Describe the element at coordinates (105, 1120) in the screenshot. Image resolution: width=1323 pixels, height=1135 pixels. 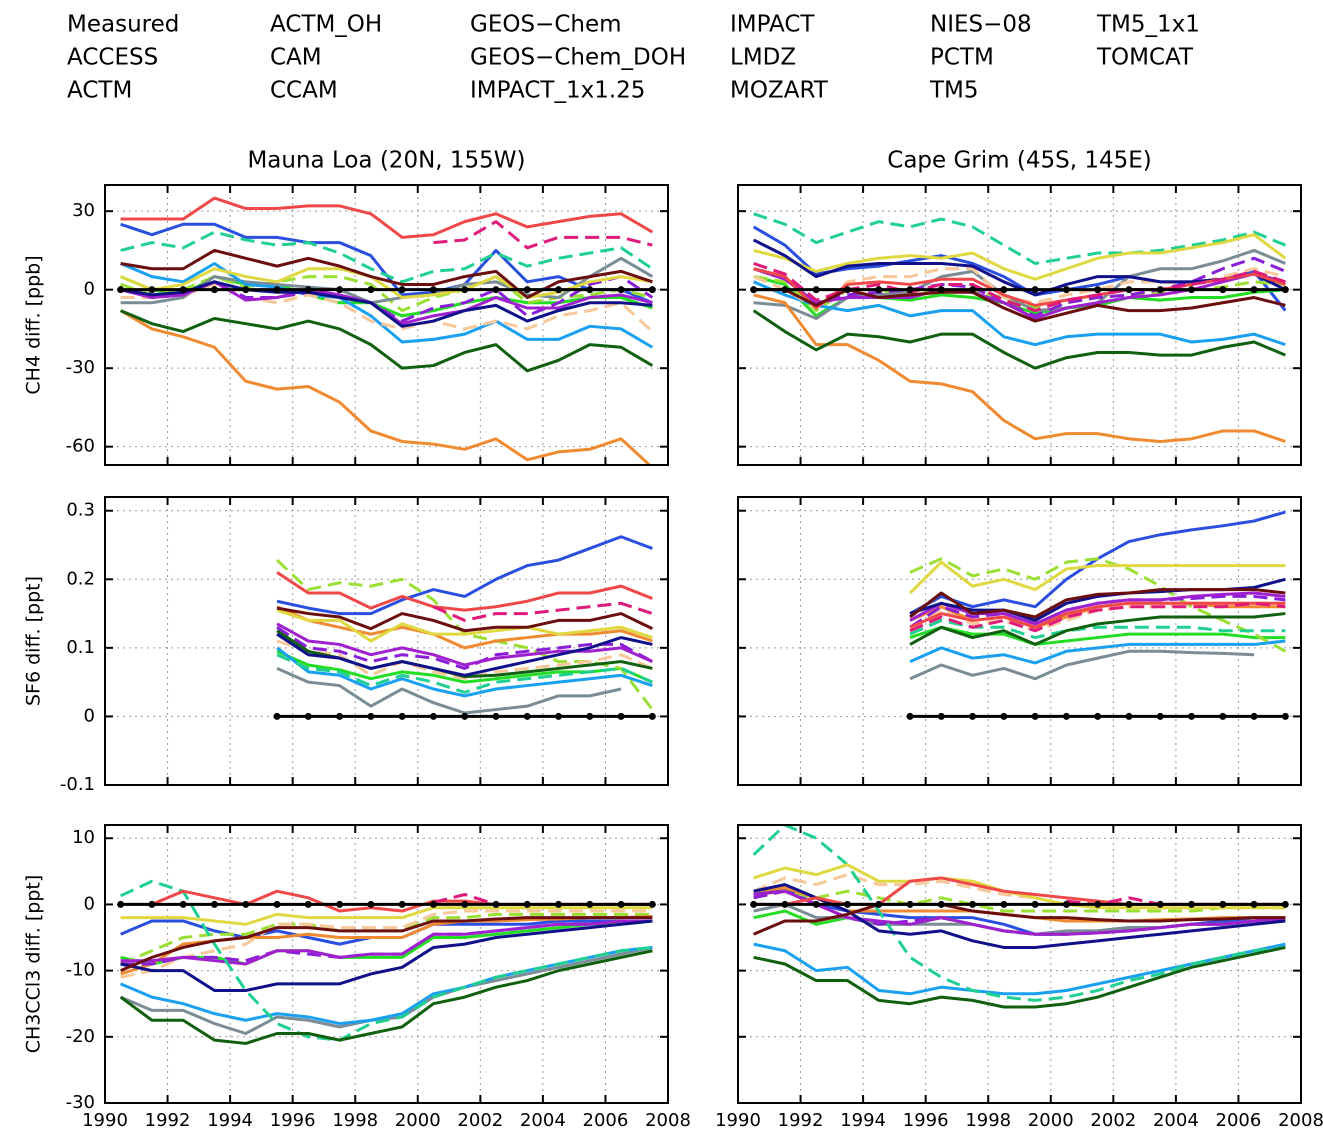
I see `x-tick-label: 1990` at that location.